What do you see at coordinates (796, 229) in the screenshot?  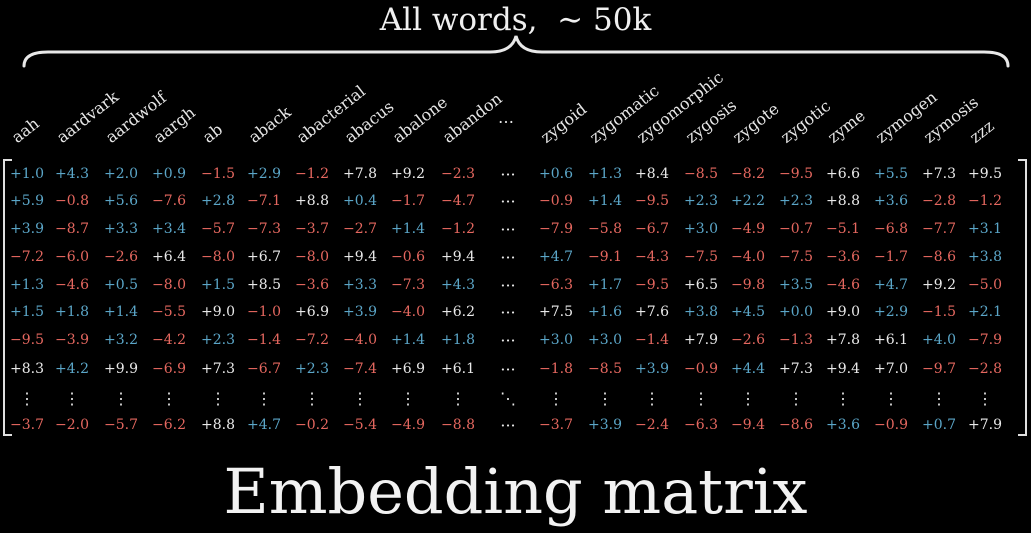 I see `matrix-cell: −0.7` at bounding box center [796, 229].